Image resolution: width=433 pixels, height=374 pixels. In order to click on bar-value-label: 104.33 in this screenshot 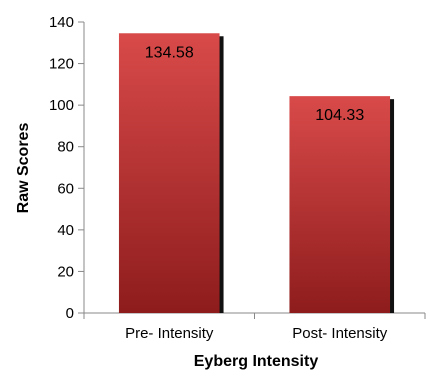, I will do `click(339, 115)`.